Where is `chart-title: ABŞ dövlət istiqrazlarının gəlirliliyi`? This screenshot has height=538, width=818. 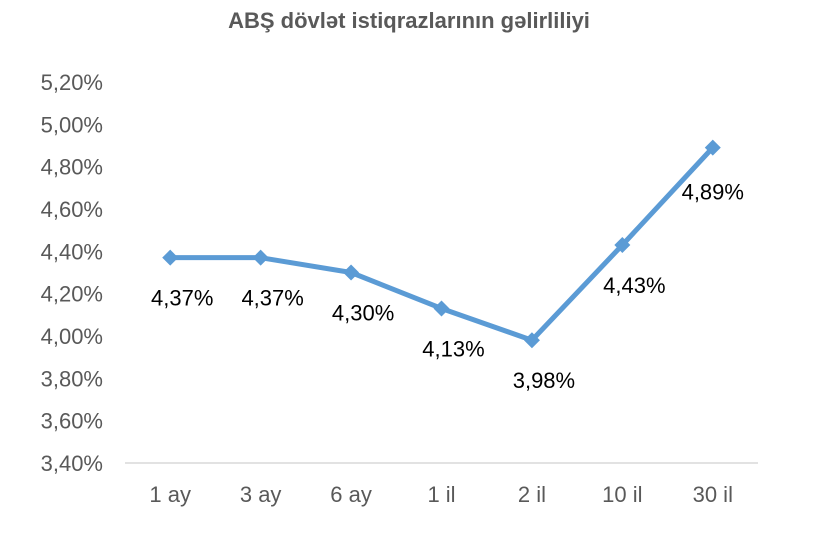
chart-title: ABŞ dövlət istiqrazlarının gəlirliliyi is located at coordinates (409, 20).